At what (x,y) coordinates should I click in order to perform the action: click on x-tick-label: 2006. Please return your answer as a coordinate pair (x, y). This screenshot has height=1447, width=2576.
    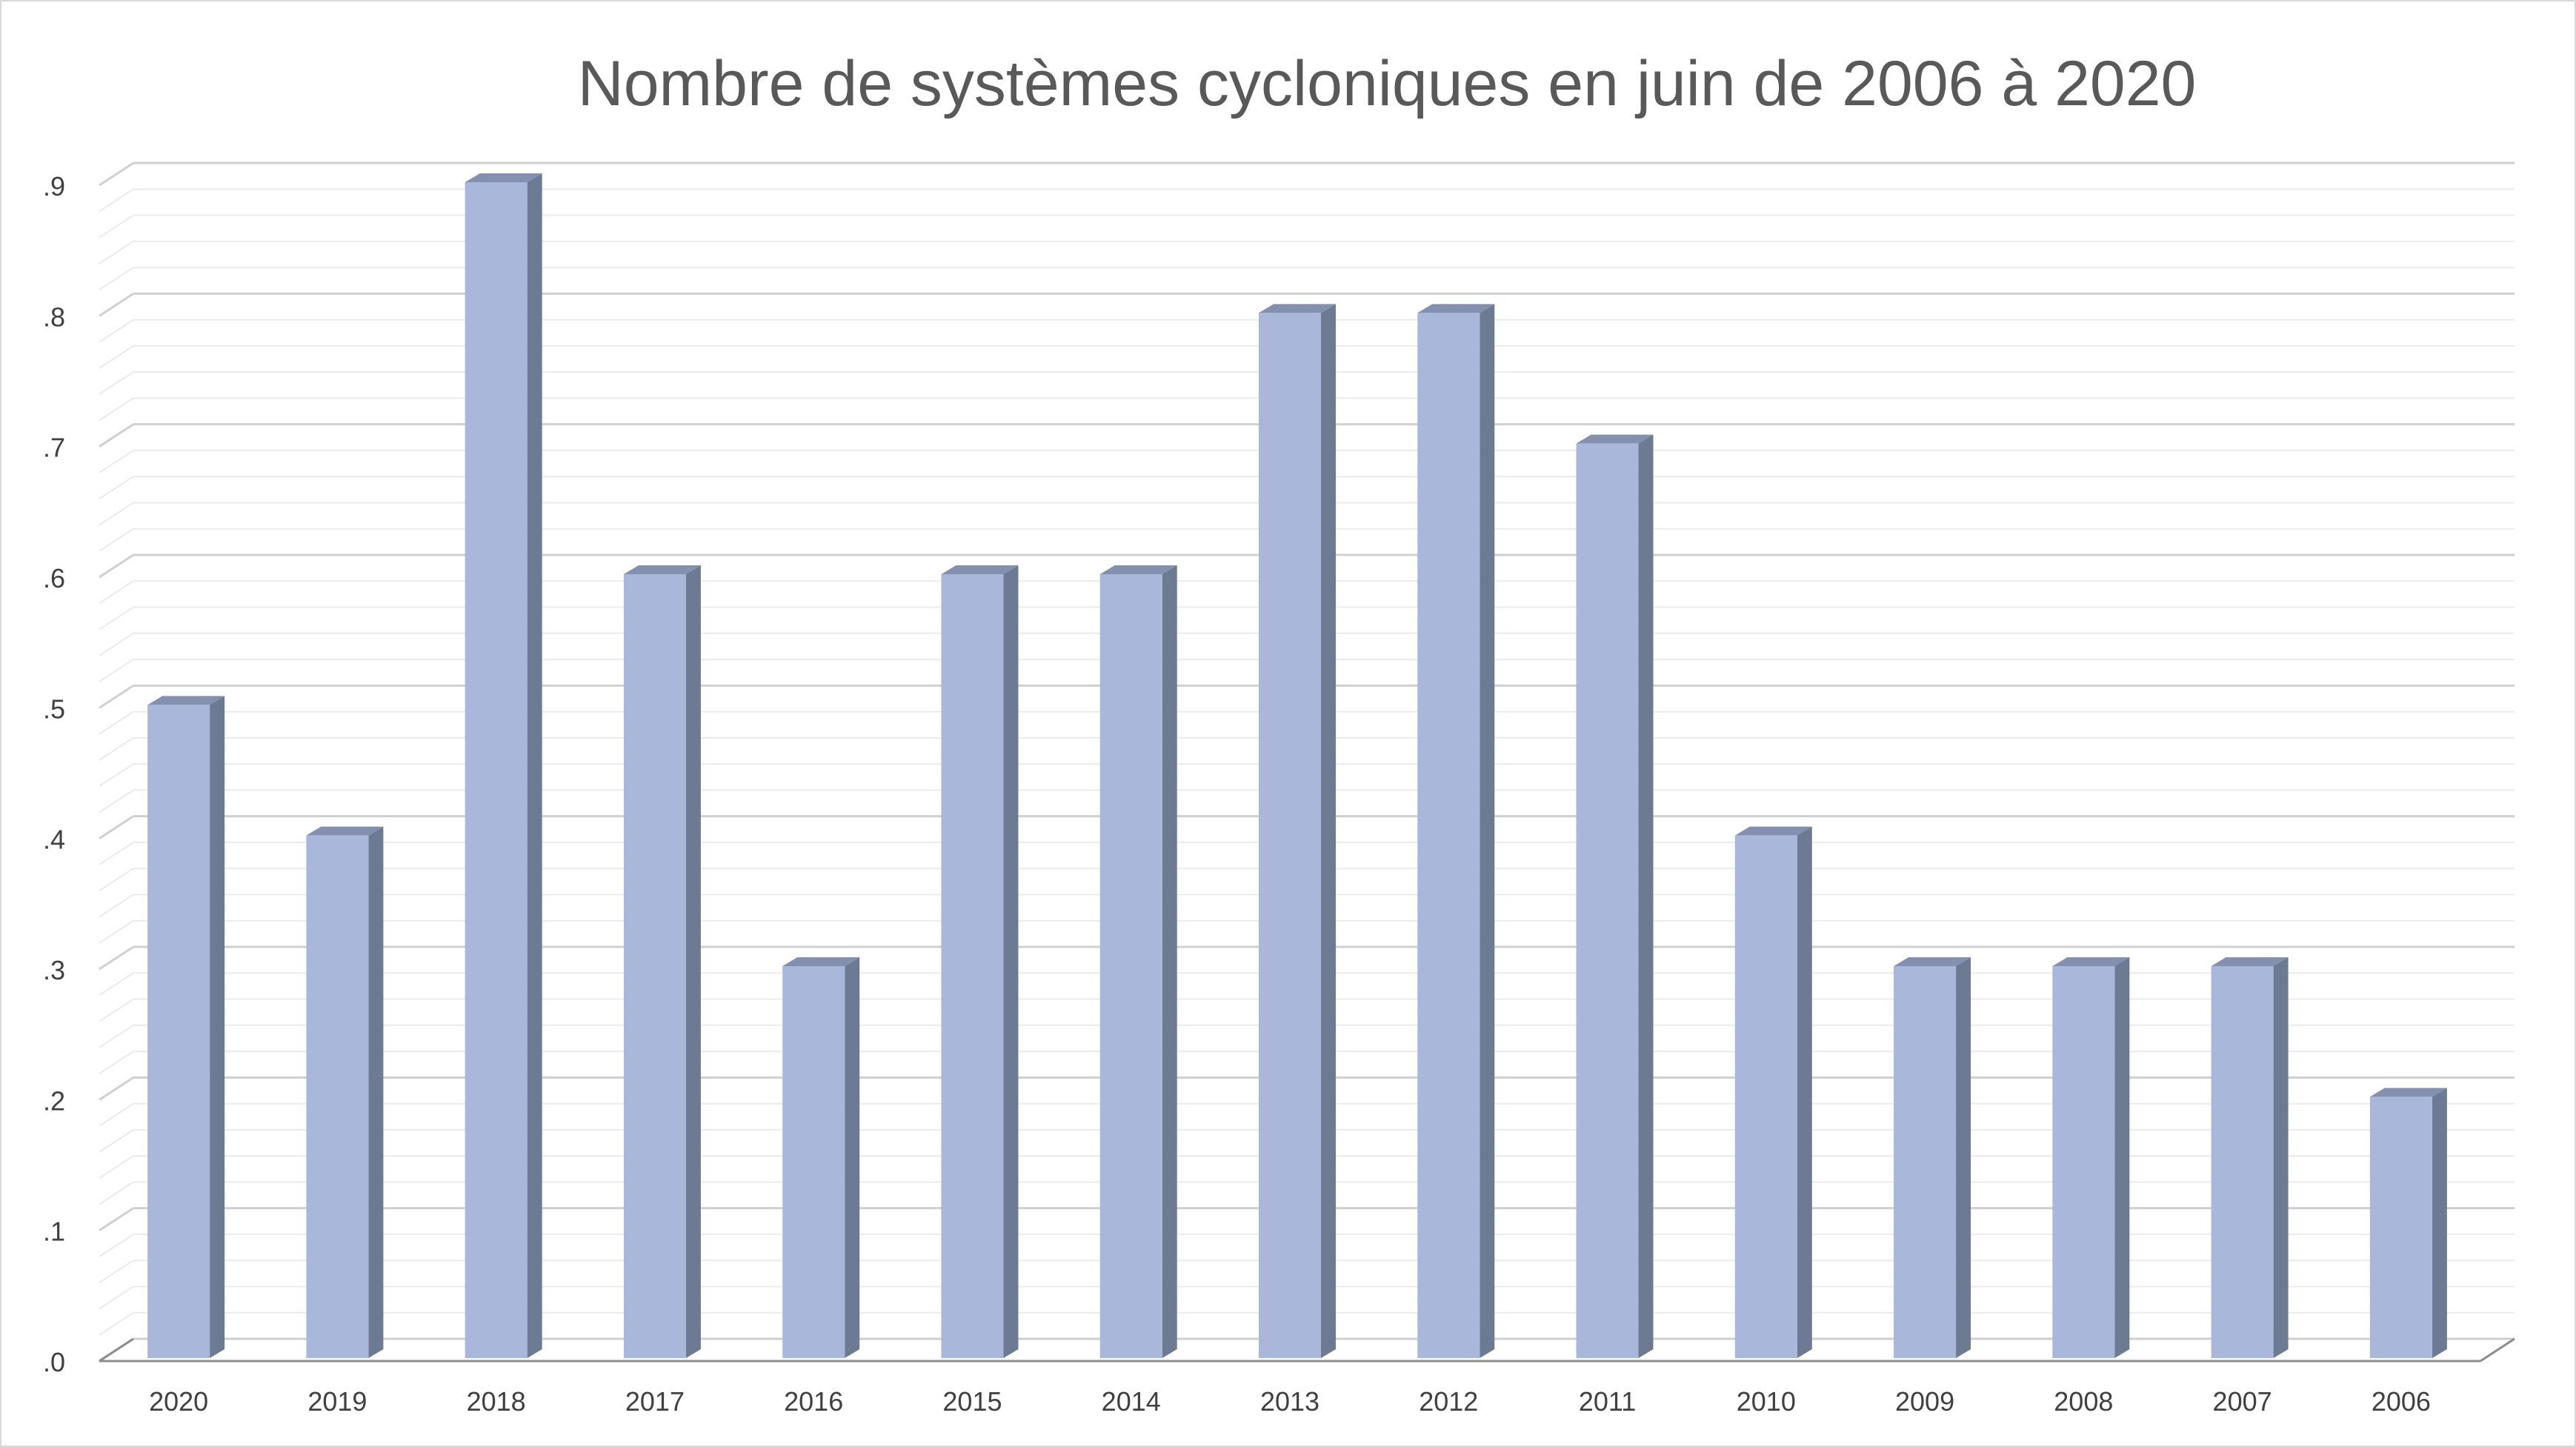
    Looking at the image, I should click on (2401, 1401).